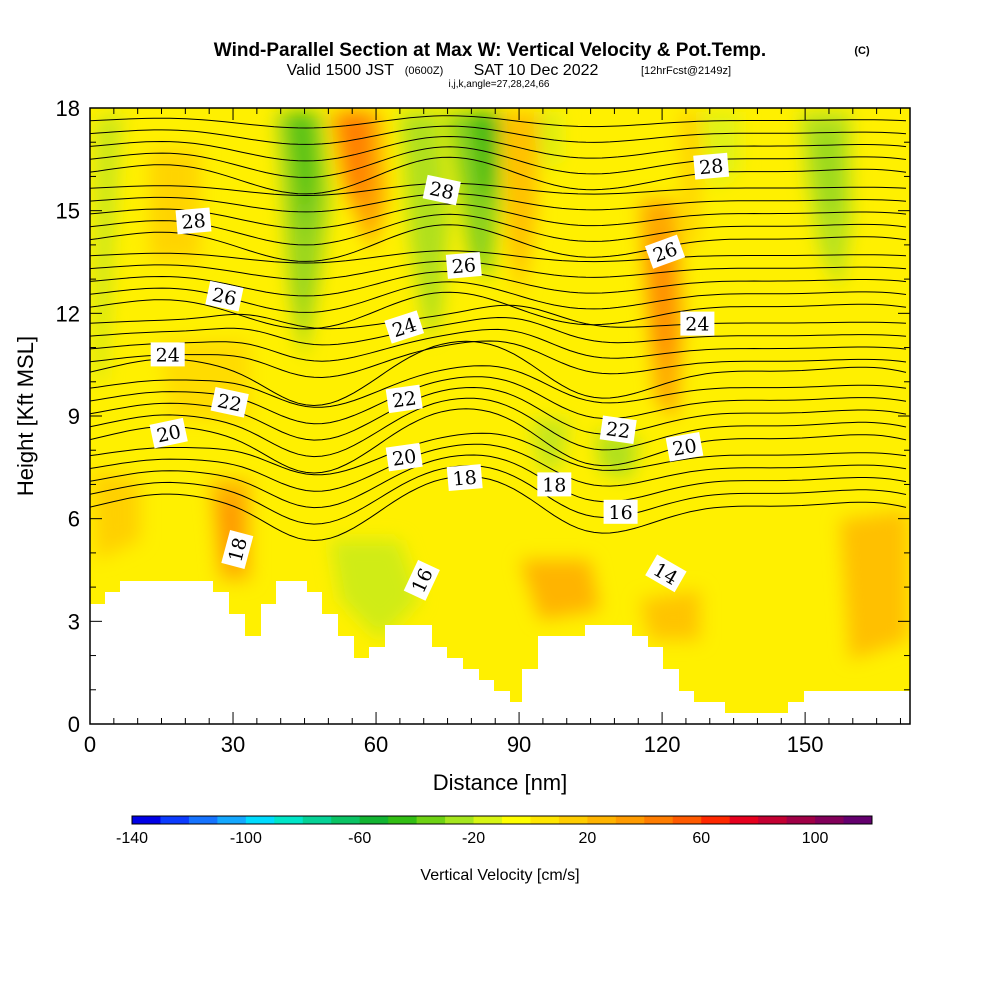 This screenshot has height=1000, width=1000. What do you see at coordinates (376, 744) in the screenshot?
I see `x-tick-label: 60` at bounding box center [376, 744].